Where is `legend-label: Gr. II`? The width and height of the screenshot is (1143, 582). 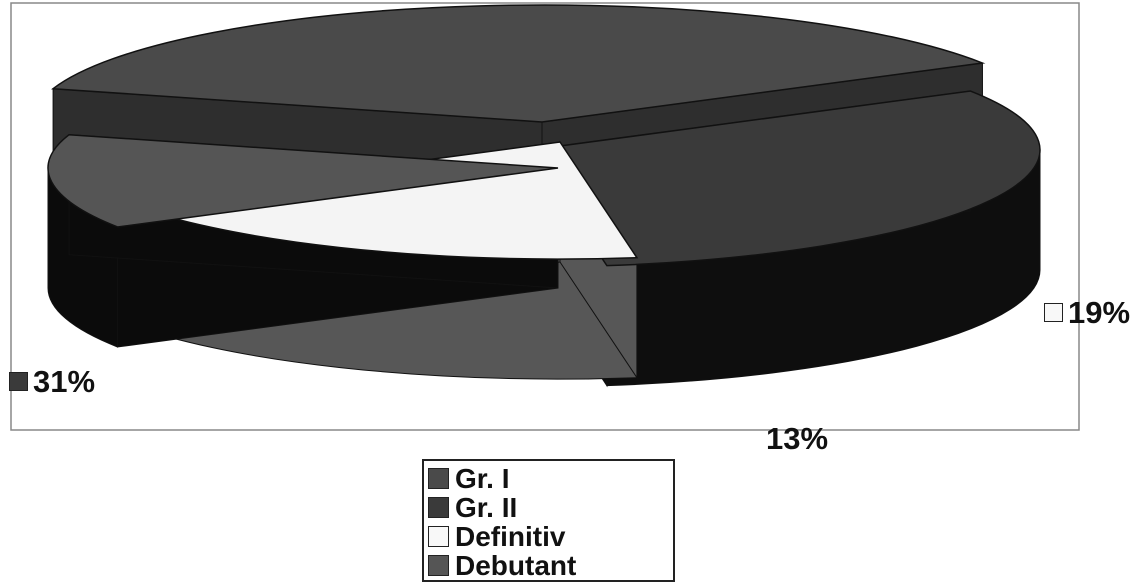
legend-label: Gr. II is located at coordinates (486, 507).